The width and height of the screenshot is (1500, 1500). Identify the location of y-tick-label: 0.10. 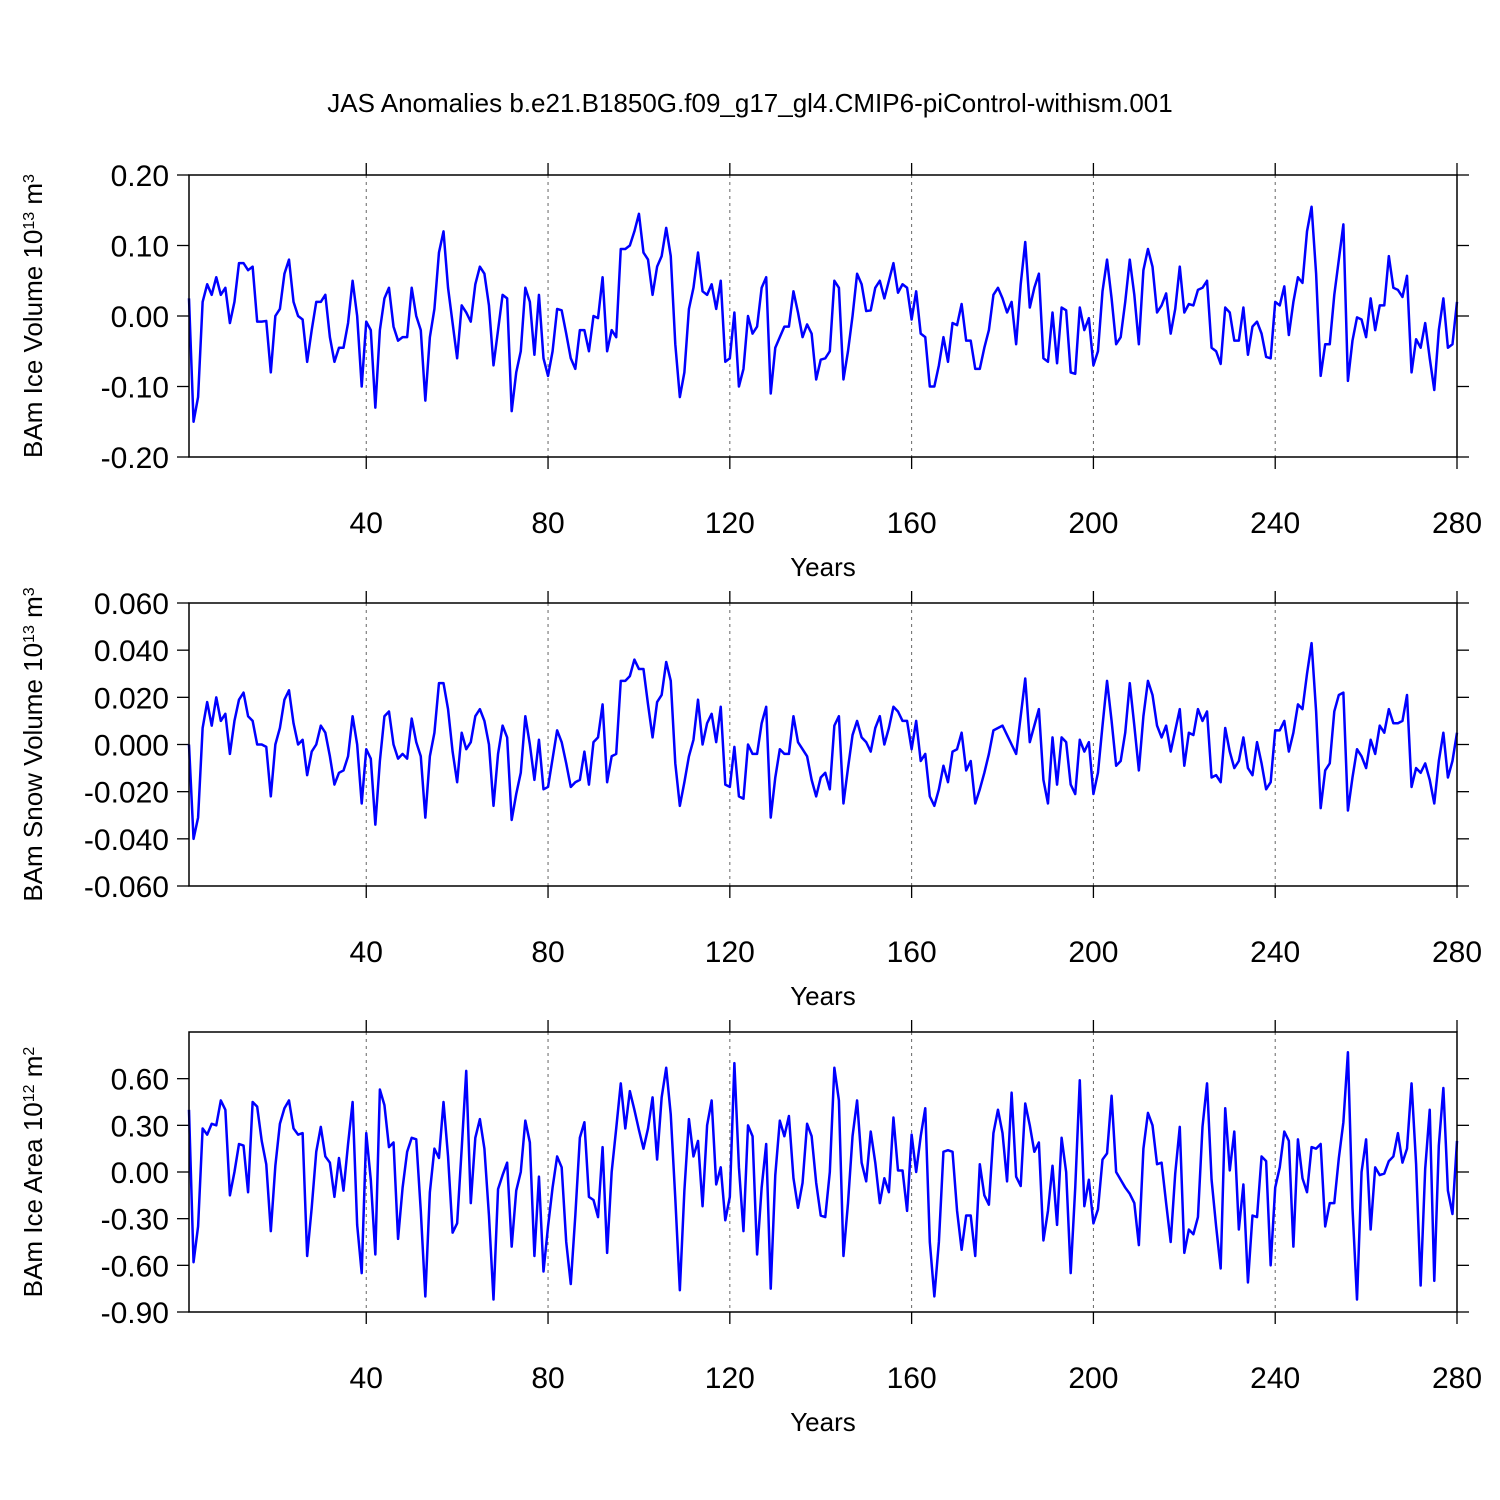
(140, 247).